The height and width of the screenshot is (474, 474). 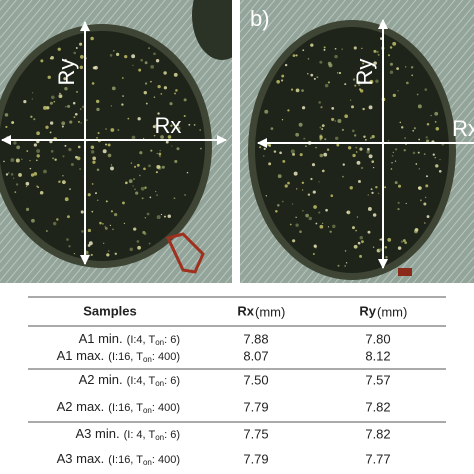 What do you see at coordinates (392, 311) in the screenshot?
I see `header-ry-unit: (mm)` at bounding box center [392, 311].